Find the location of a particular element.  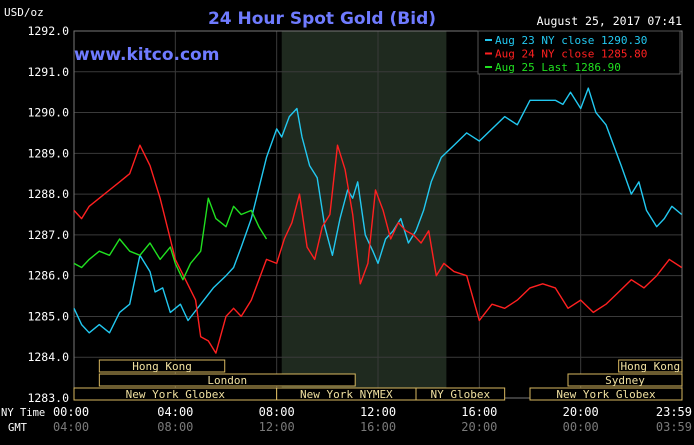

ny-tick-label: 12:00 is located at coordinates (378, 412).